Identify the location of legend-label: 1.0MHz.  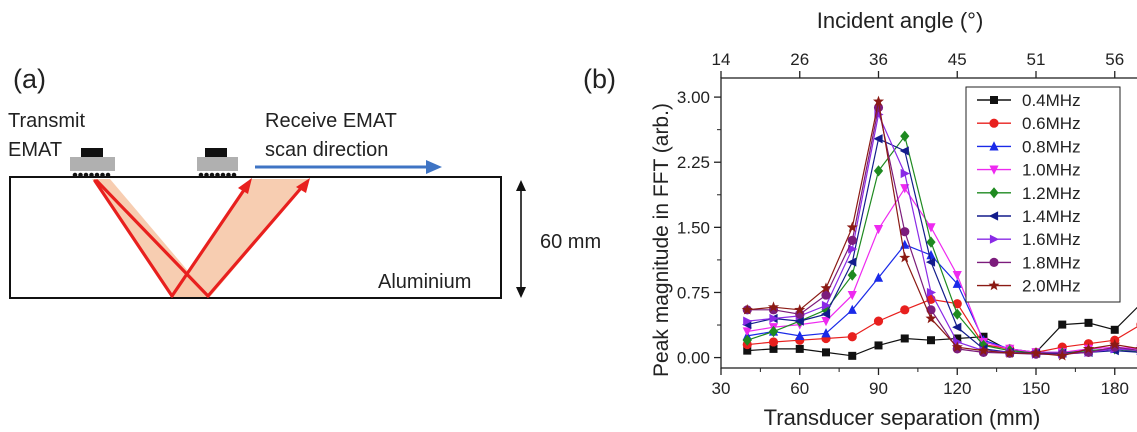
(1051, 170).